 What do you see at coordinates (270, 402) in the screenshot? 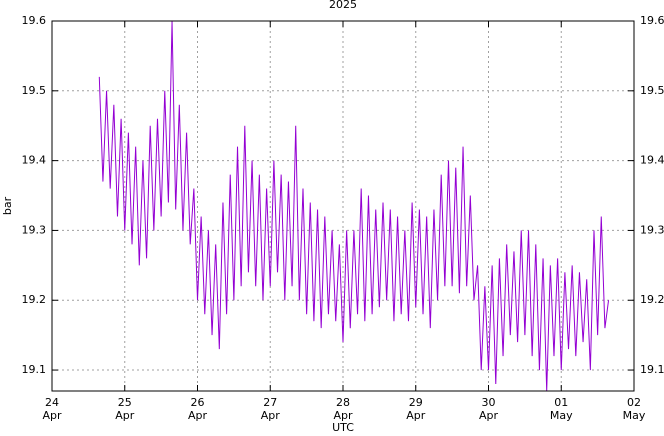
I see `x-tick-label-line: 27` at bounding box center [270, 402].